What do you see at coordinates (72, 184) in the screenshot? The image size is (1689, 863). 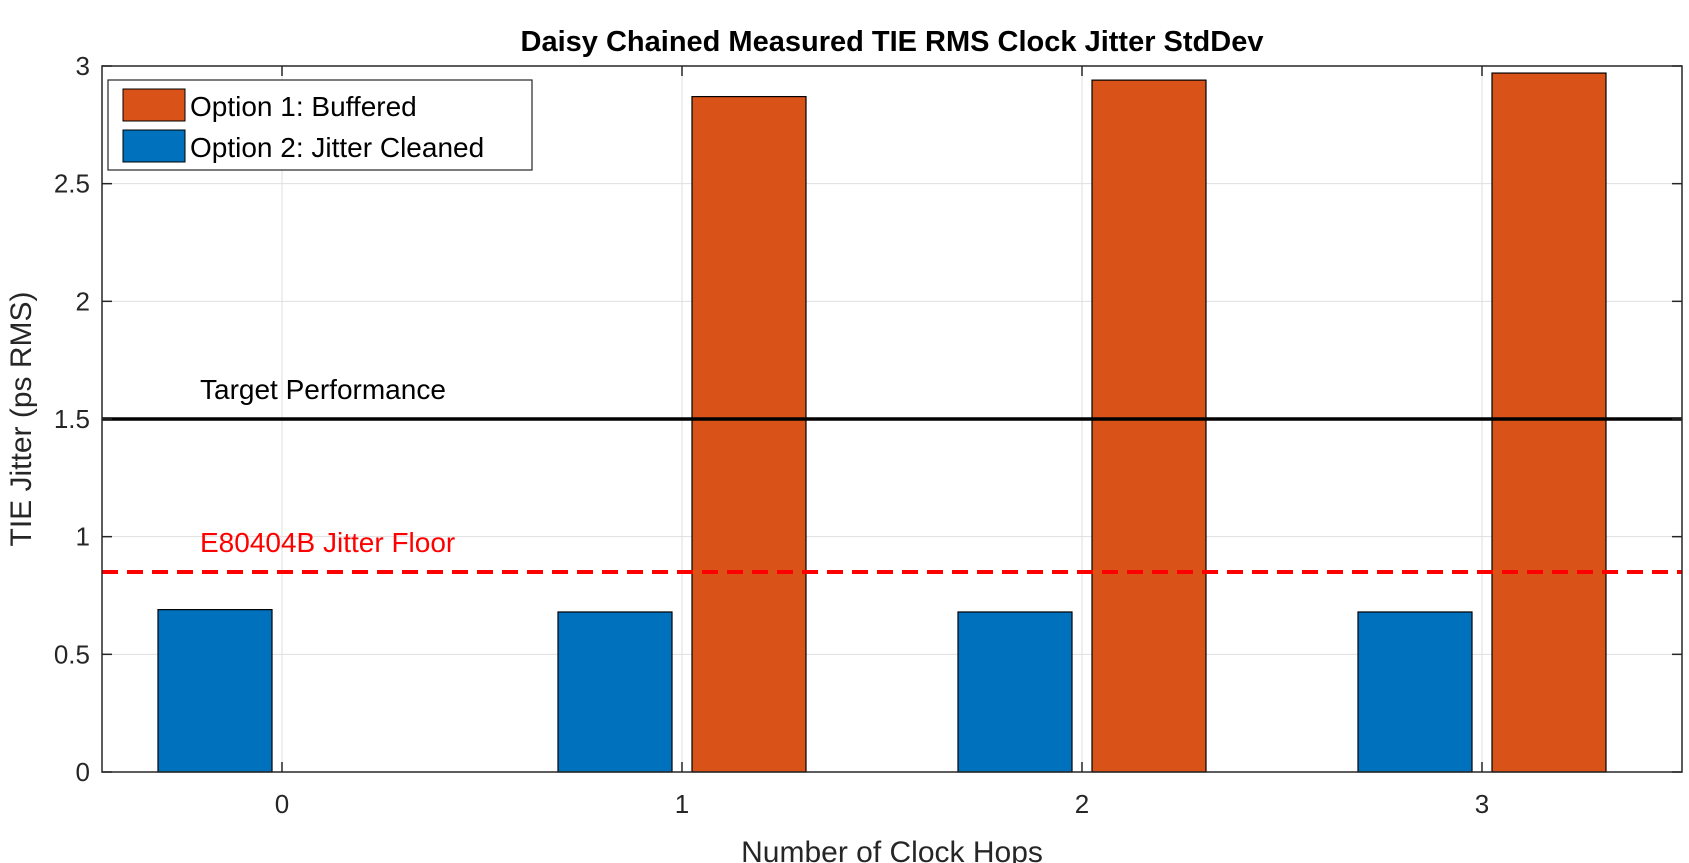 I see `y-tick-label: 2.5` at bounding box center [72, 184].